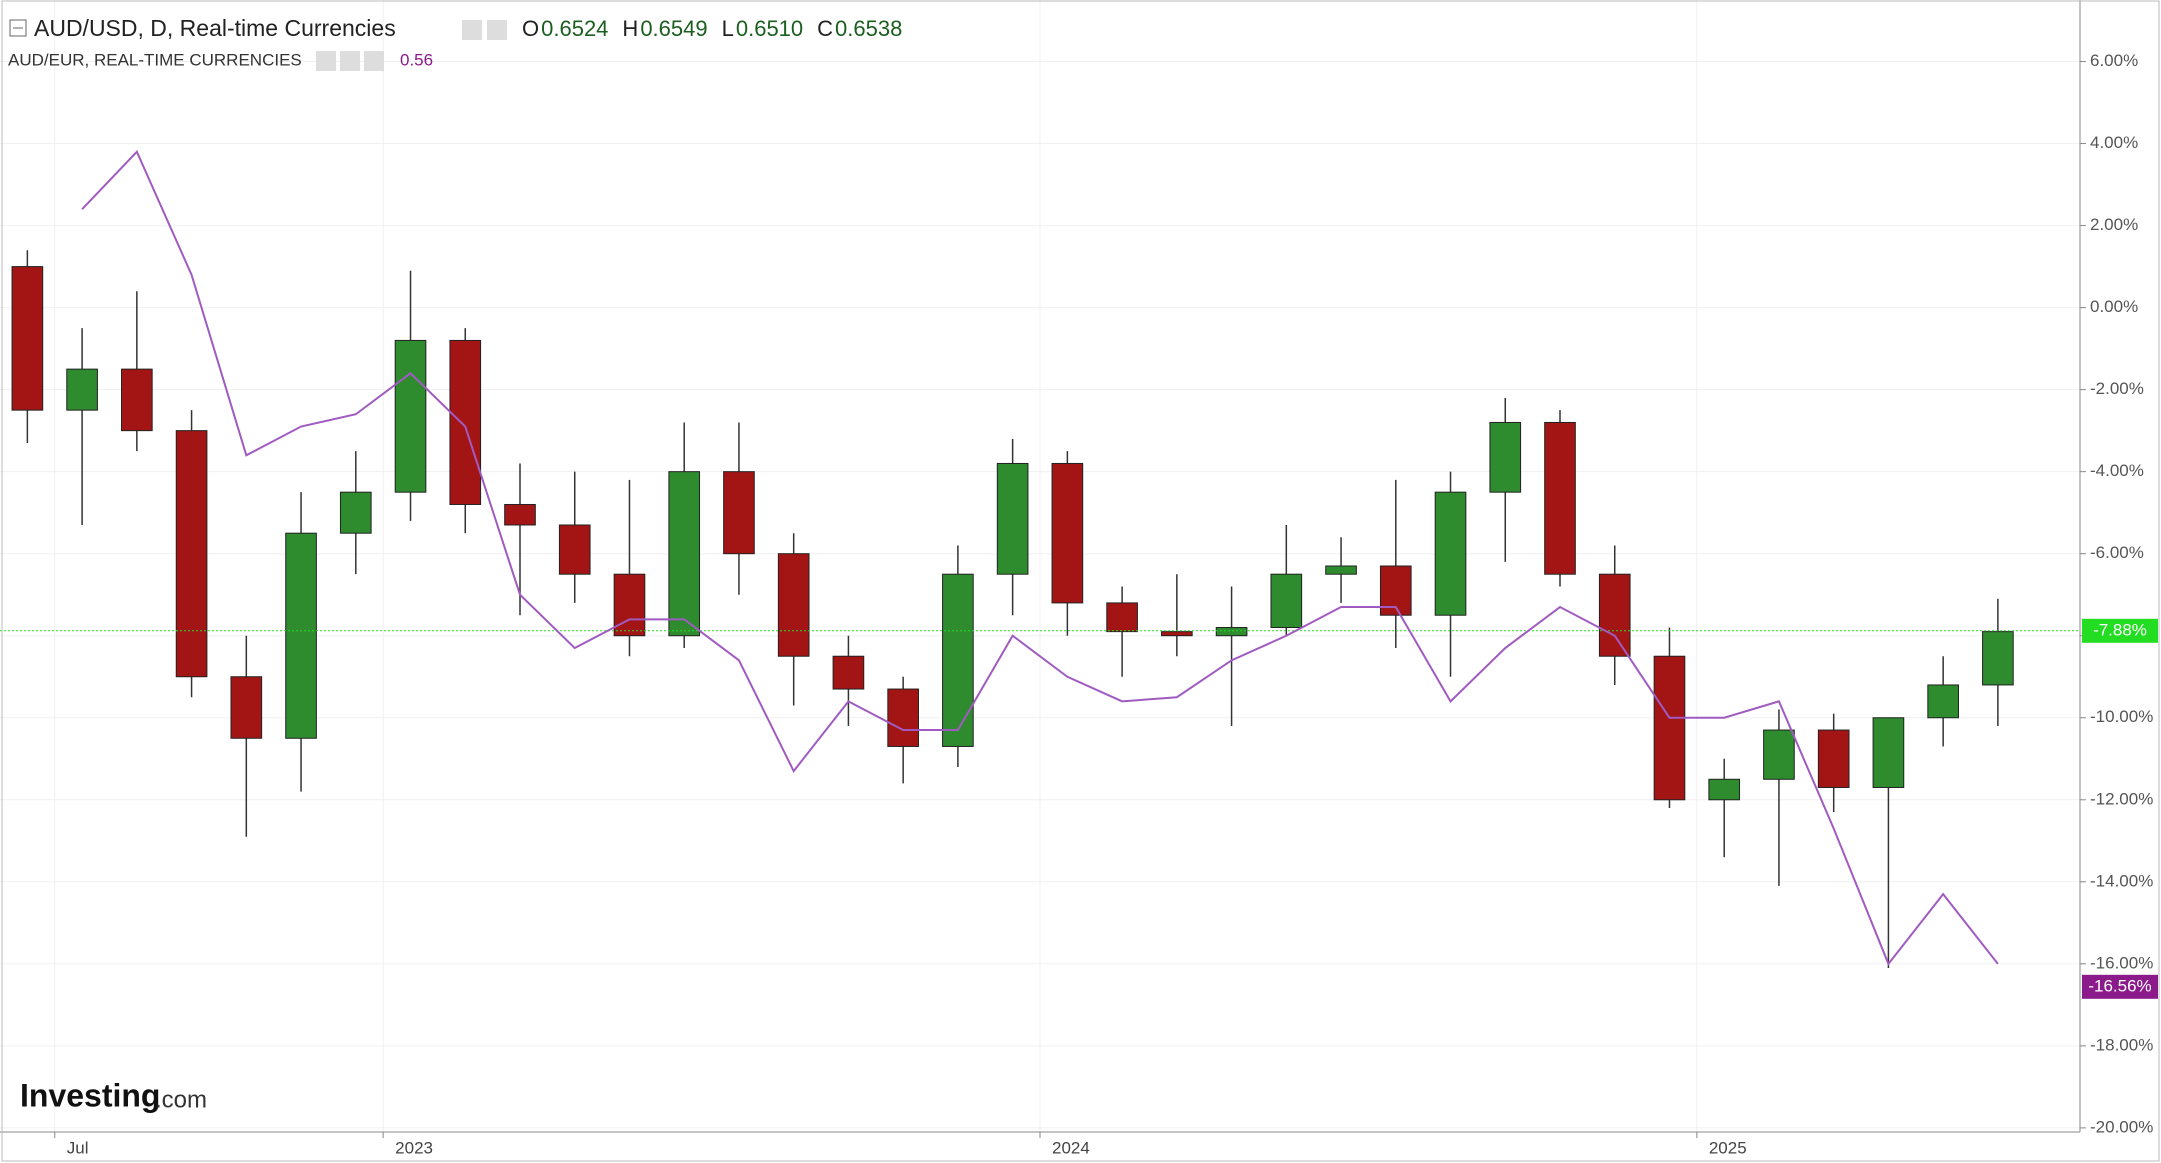  What do you see at coordinates (2114, 306) in the screenshot?
I see `y-tick-label: 0.00%` at bounding box center [2114, 306].